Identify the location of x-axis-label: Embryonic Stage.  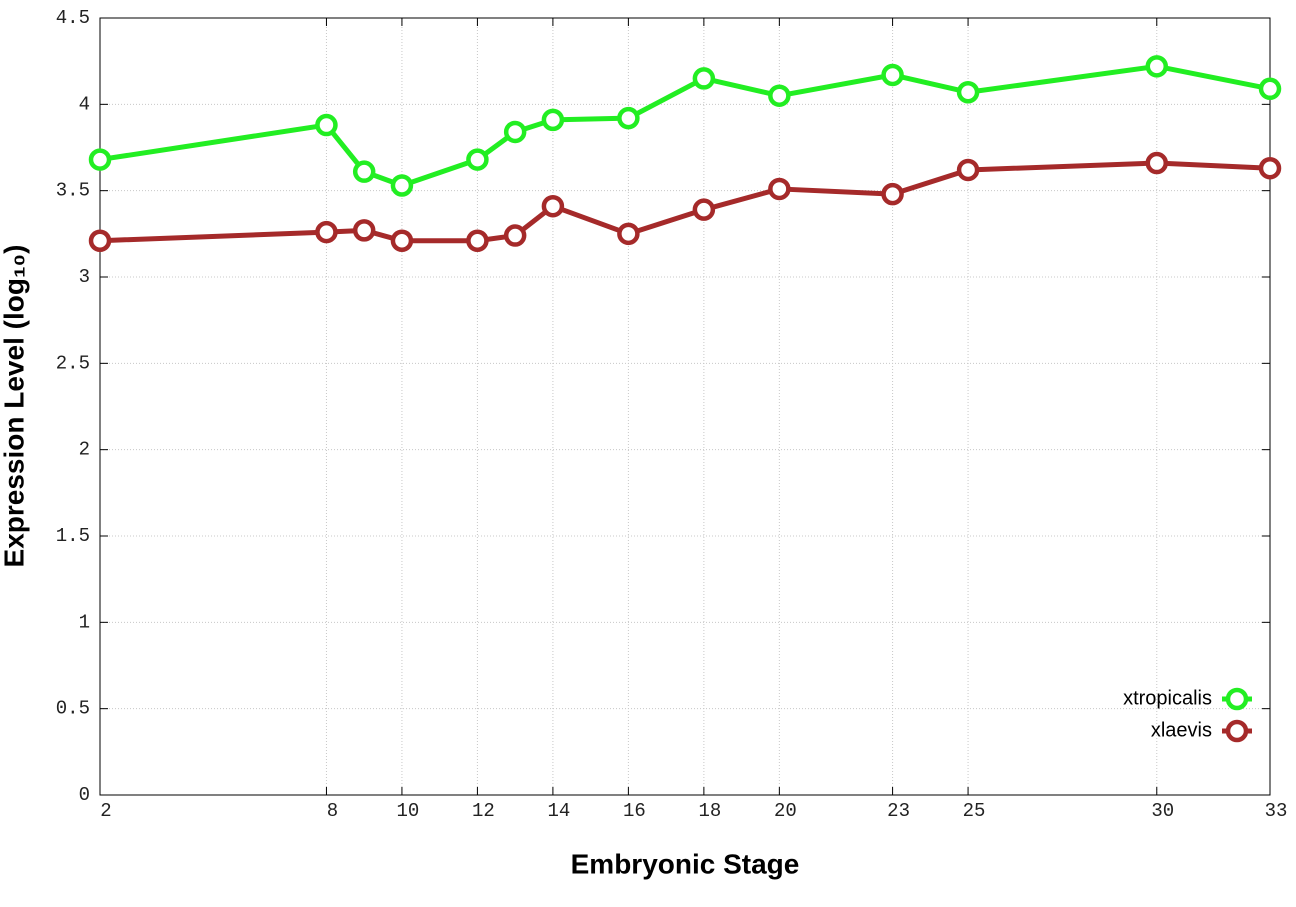
(685, 863).